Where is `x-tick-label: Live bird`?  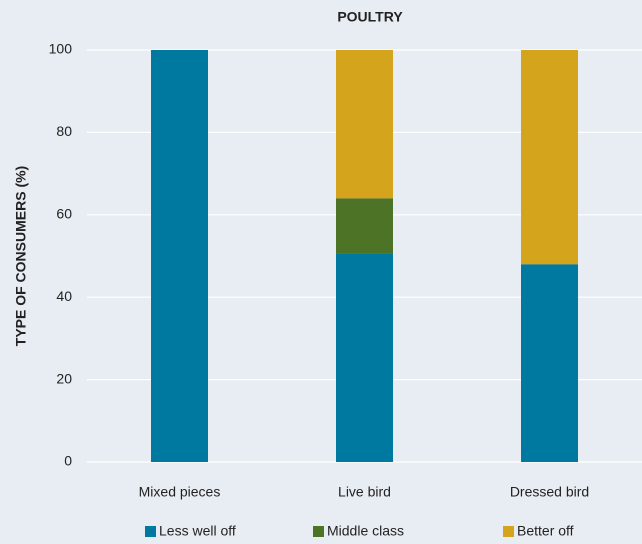 x-tick-label: Live bird is located at coordinates (364, 492).